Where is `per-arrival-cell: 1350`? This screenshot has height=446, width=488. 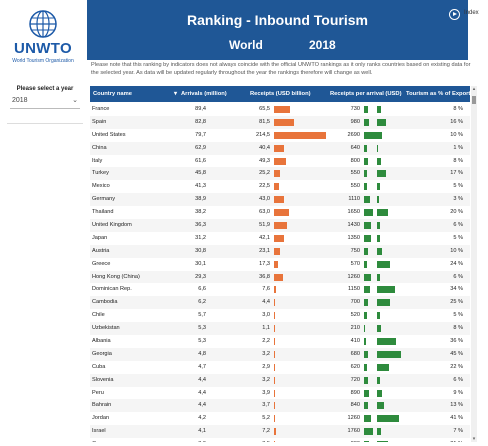
per-arrival-cell: 1350 is located at coordinates (353, 237).